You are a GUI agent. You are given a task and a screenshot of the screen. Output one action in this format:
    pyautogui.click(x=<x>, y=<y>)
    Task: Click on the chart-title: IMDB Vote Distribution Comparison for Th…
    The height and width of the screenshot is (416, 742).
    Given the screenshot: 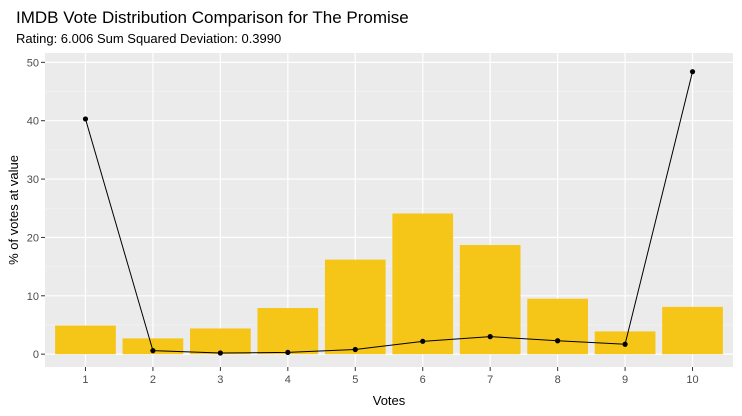 What is the action you would take?
    pyautogui.click(x=212, y=17)
    